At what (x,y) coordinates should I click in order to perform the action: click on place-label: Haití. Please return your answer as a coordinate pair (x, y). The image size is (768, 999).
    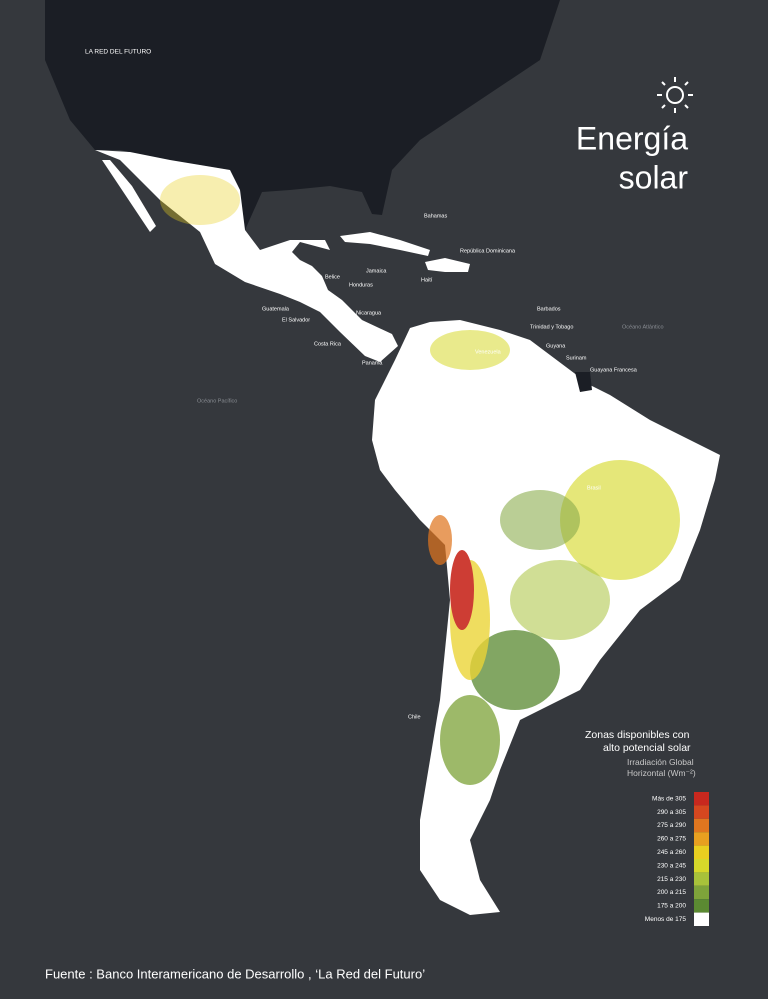
    Looking at the image, I should click on (427, 280).